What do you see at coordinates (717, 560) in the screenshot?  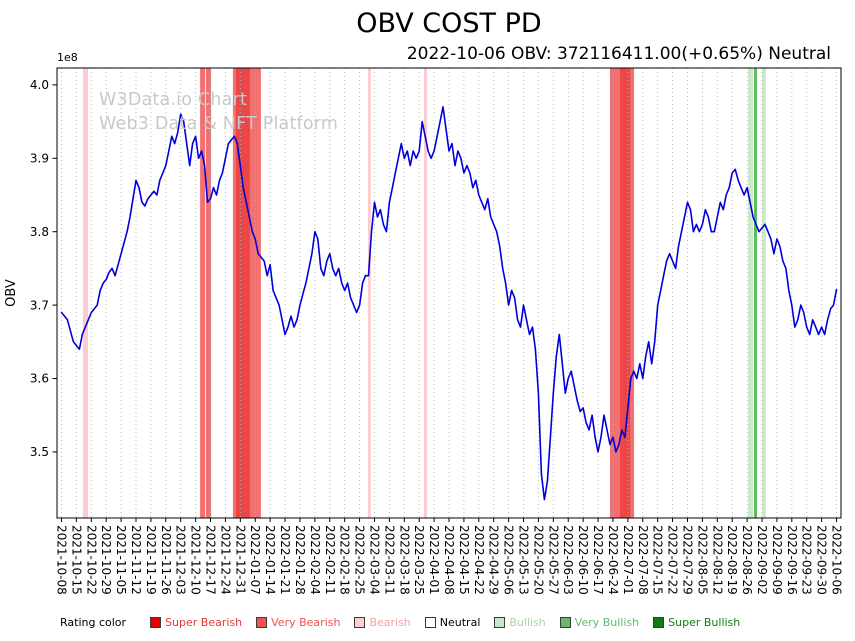 I see `x-tick-label: 2022-08-12` at bounding box center [717, 560].